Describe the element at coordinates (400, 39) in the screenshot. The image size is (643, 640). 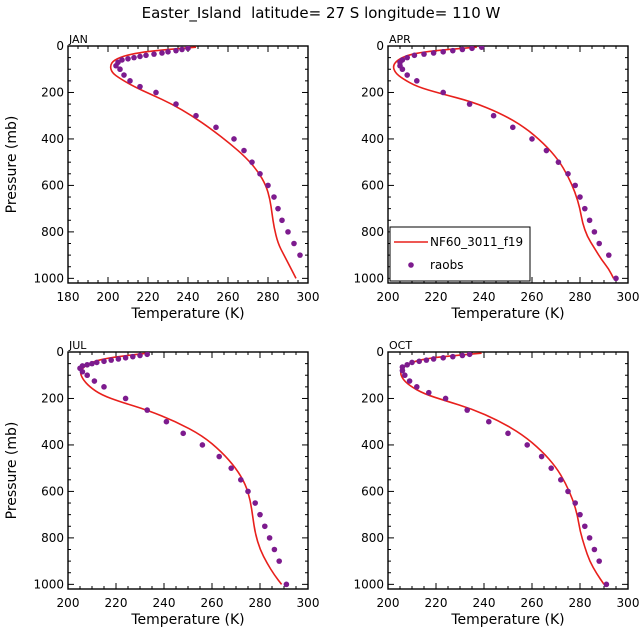
I see `panel-label-apr: APR` at that location.